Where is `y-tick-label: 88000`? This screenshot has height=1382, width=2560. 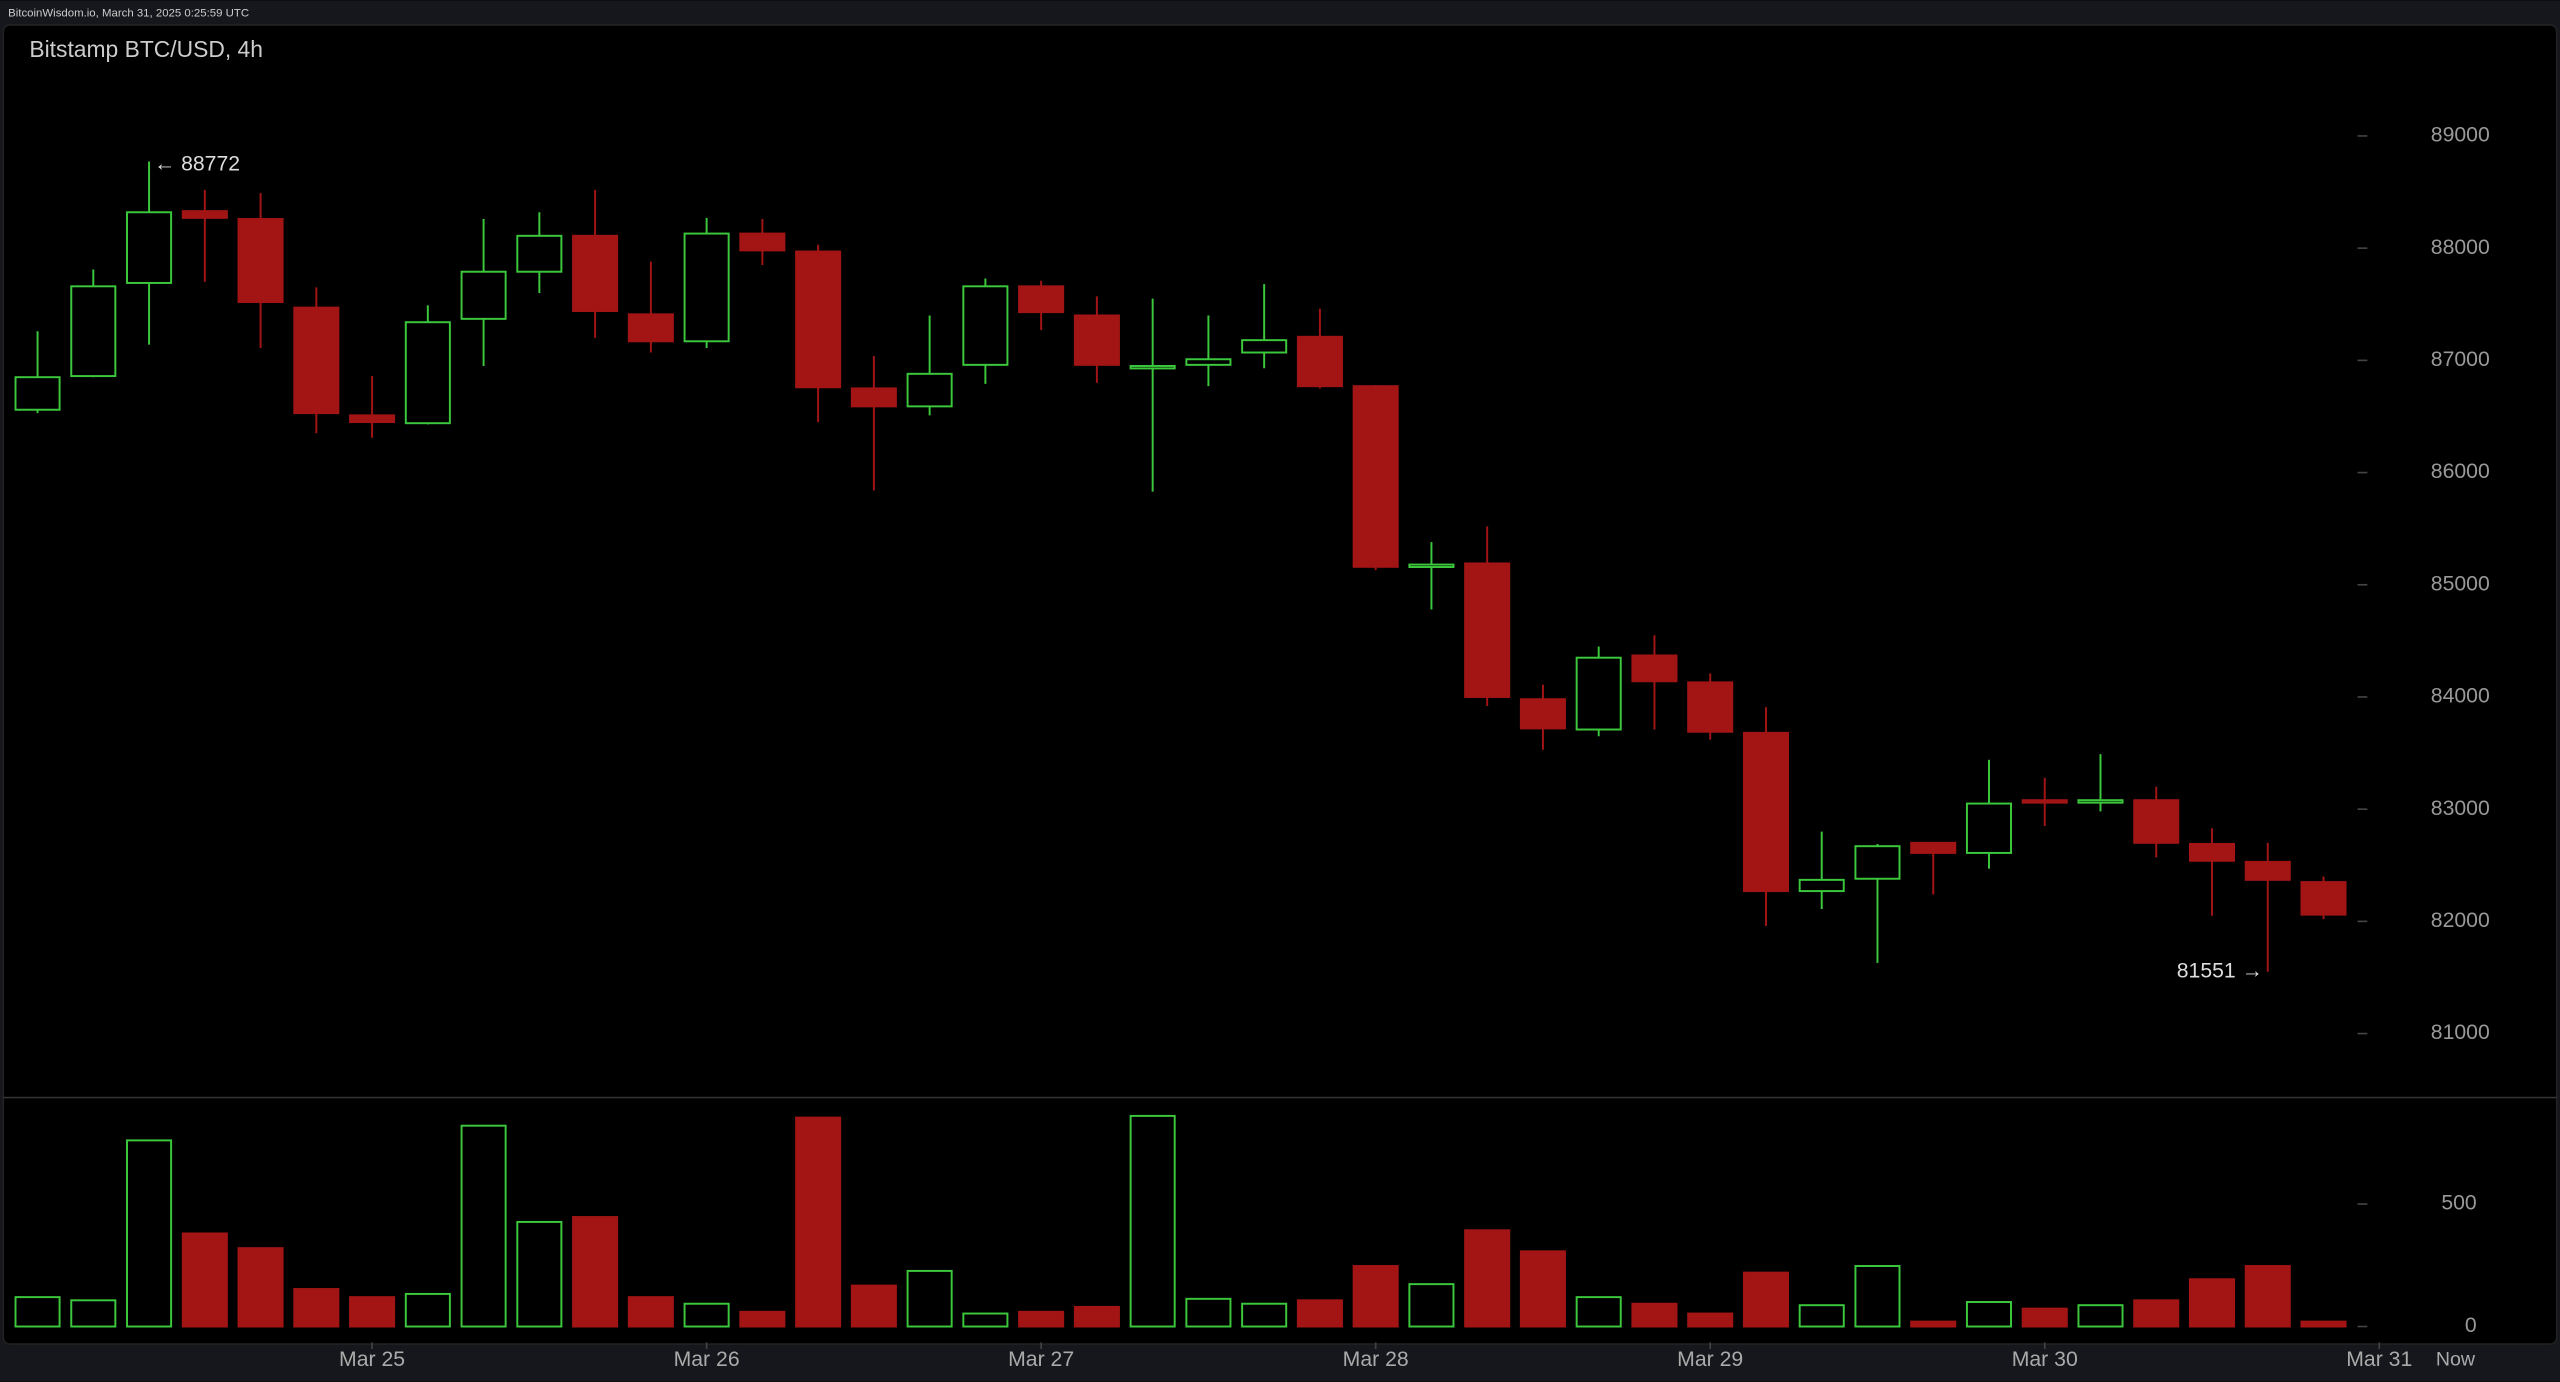
y-tick-label: 88000 is located at coordinates (2460, 247).